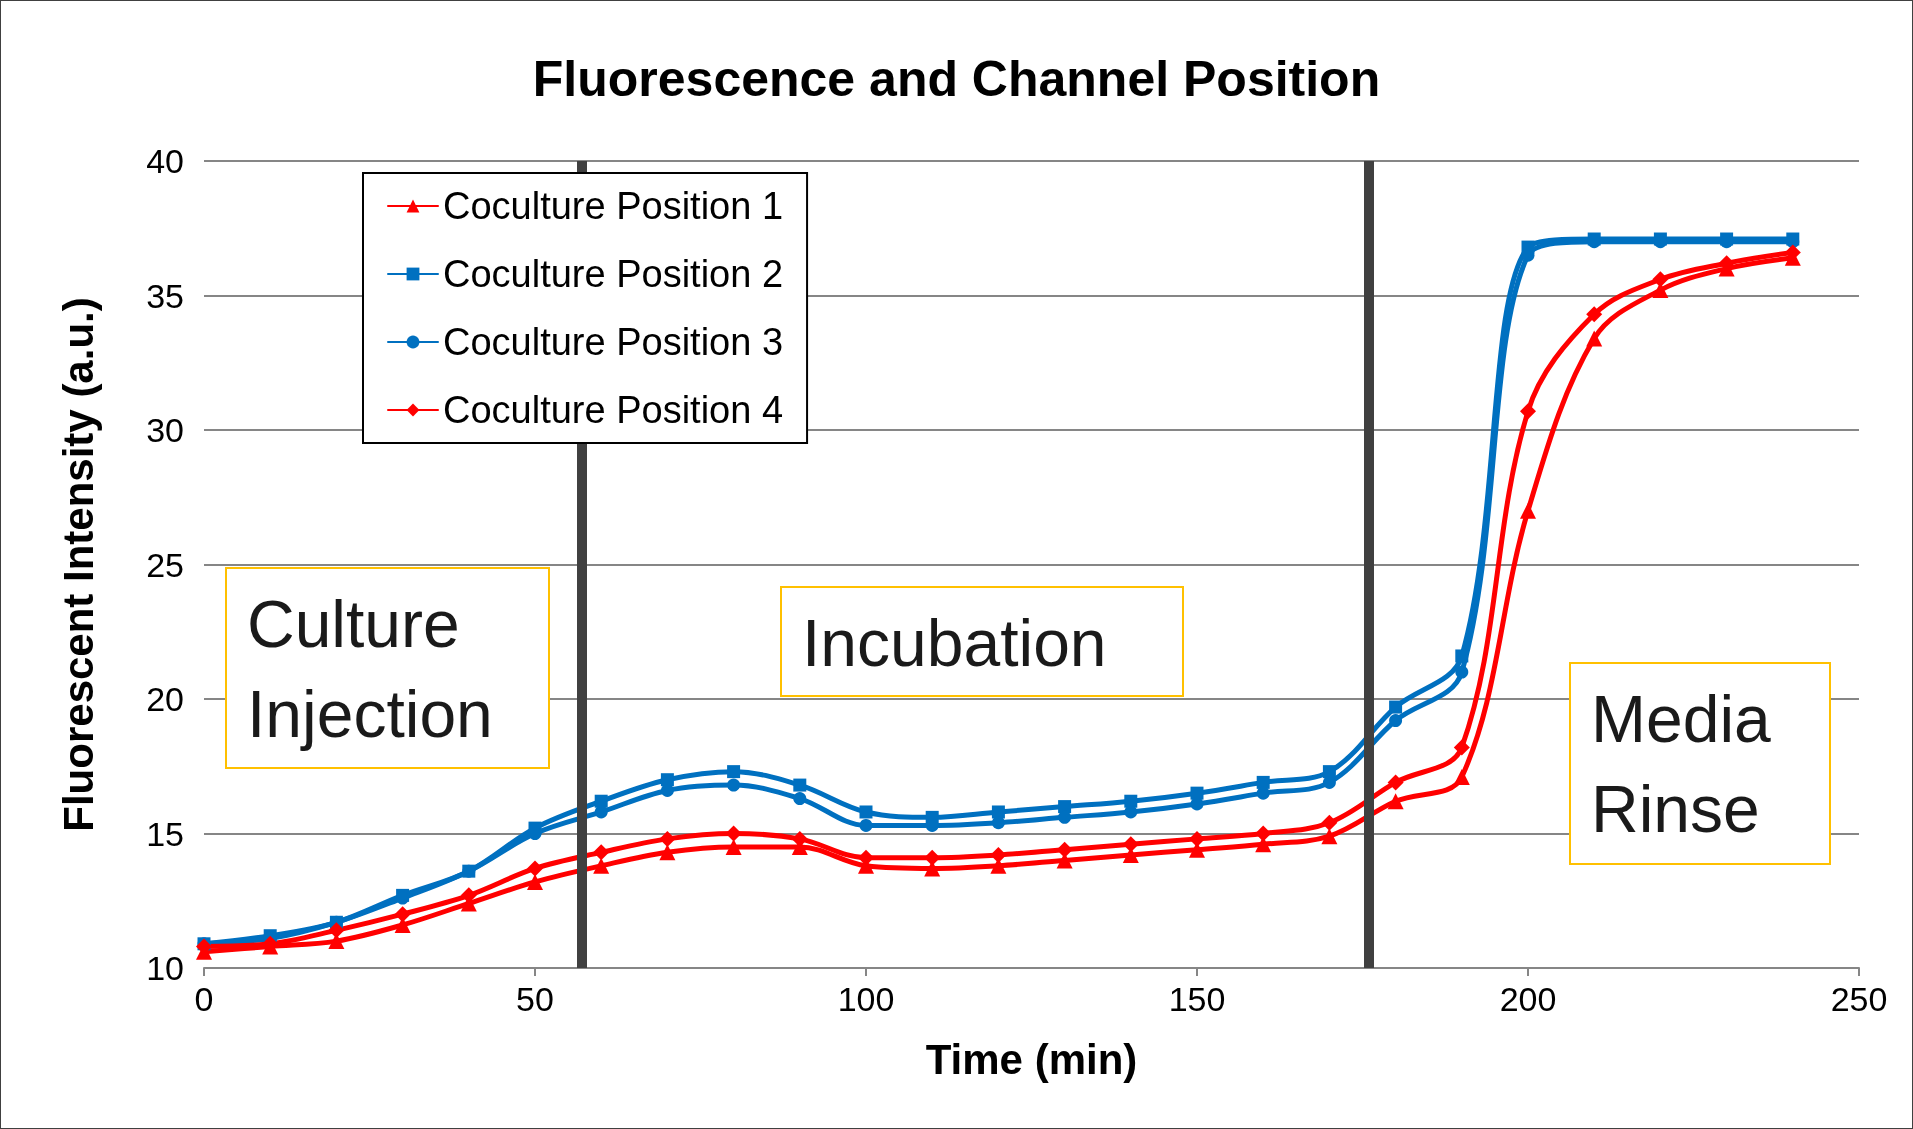  I want to click on y-tick-label: 35, so click(165, 295).